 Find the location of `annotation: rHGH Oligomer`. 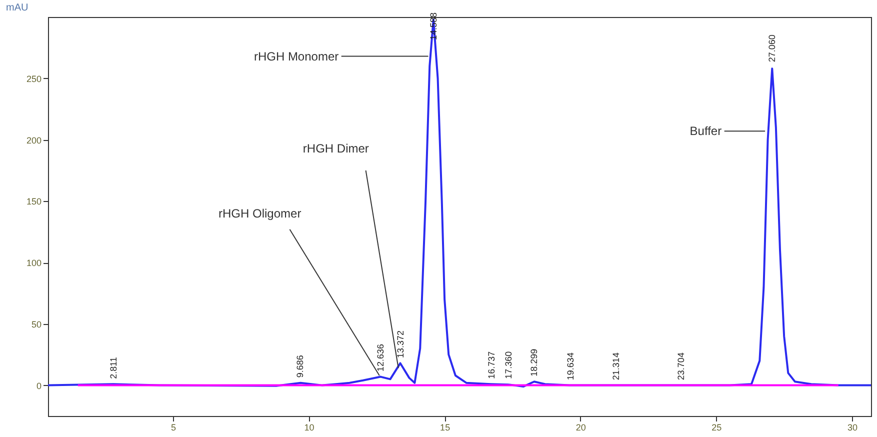

annotation: rHGH Oligomer is located at coordinates (260, 213).